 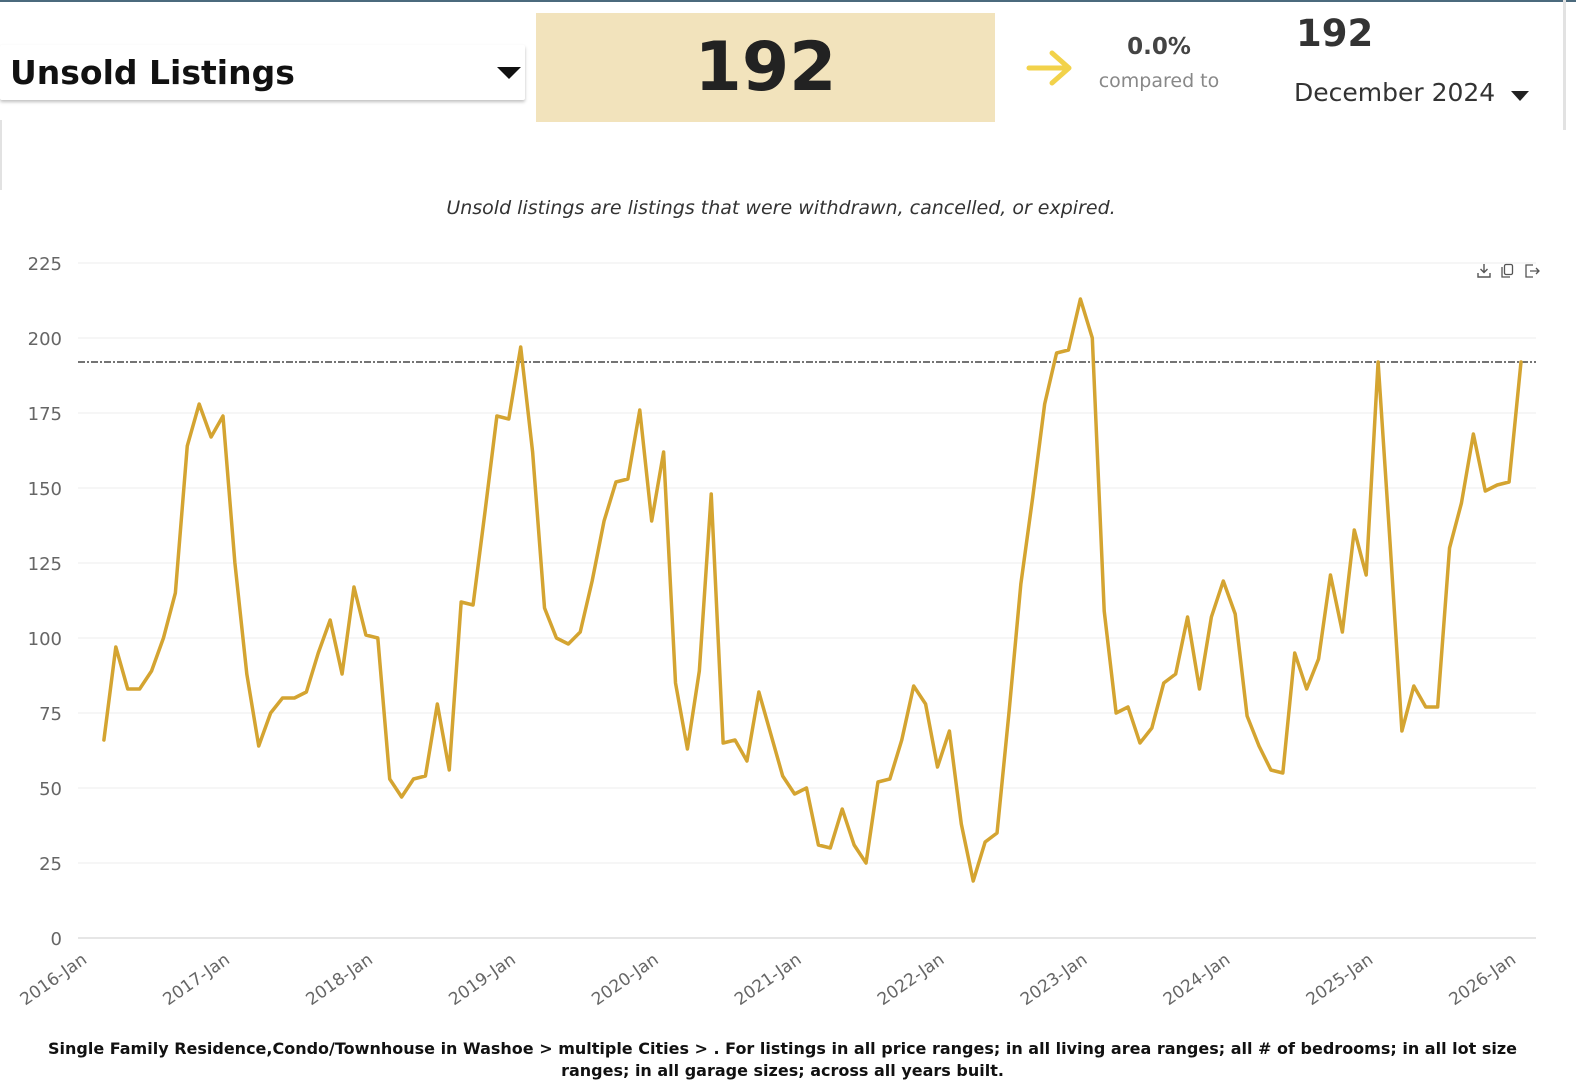 What do you see at coordinates (1483, 980) in the screenshot?
I see `x-tick-label: 2026-Jan` at bounding box center [1483, 980].